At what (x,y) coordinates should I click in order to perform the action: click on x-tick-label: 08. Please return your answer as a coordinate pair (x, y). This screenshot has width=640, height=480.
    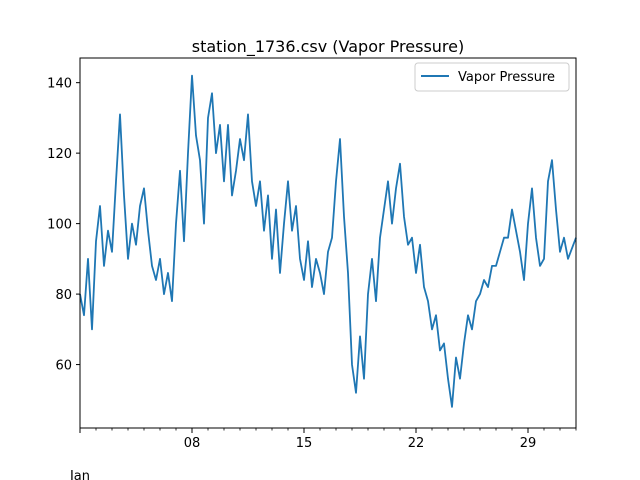
    Looking at the image, I should click on (192, 443).